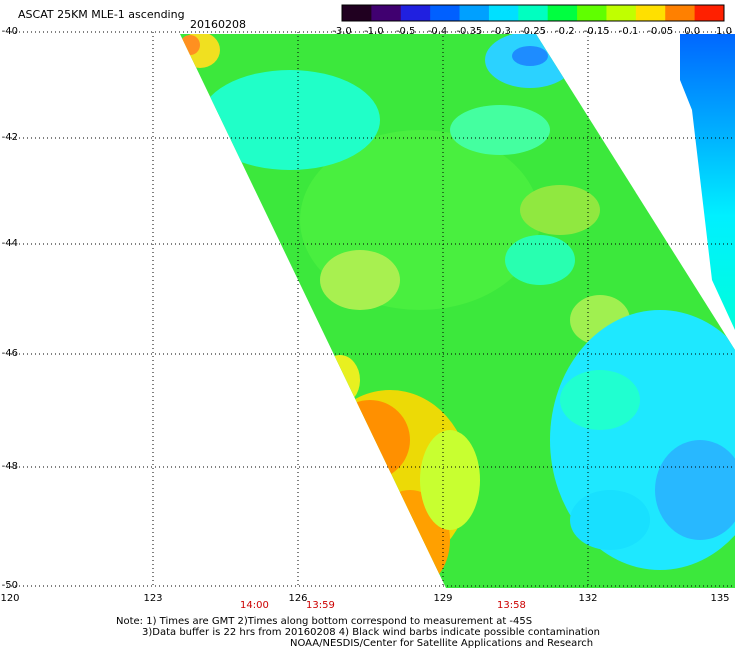 The image size is (740, 650). What do you see at coordinates (101, 14) in the screenshot?
I see `chart-title: ASCAT 25KM MLE-1 ascending` at bounding box center [101, 14].